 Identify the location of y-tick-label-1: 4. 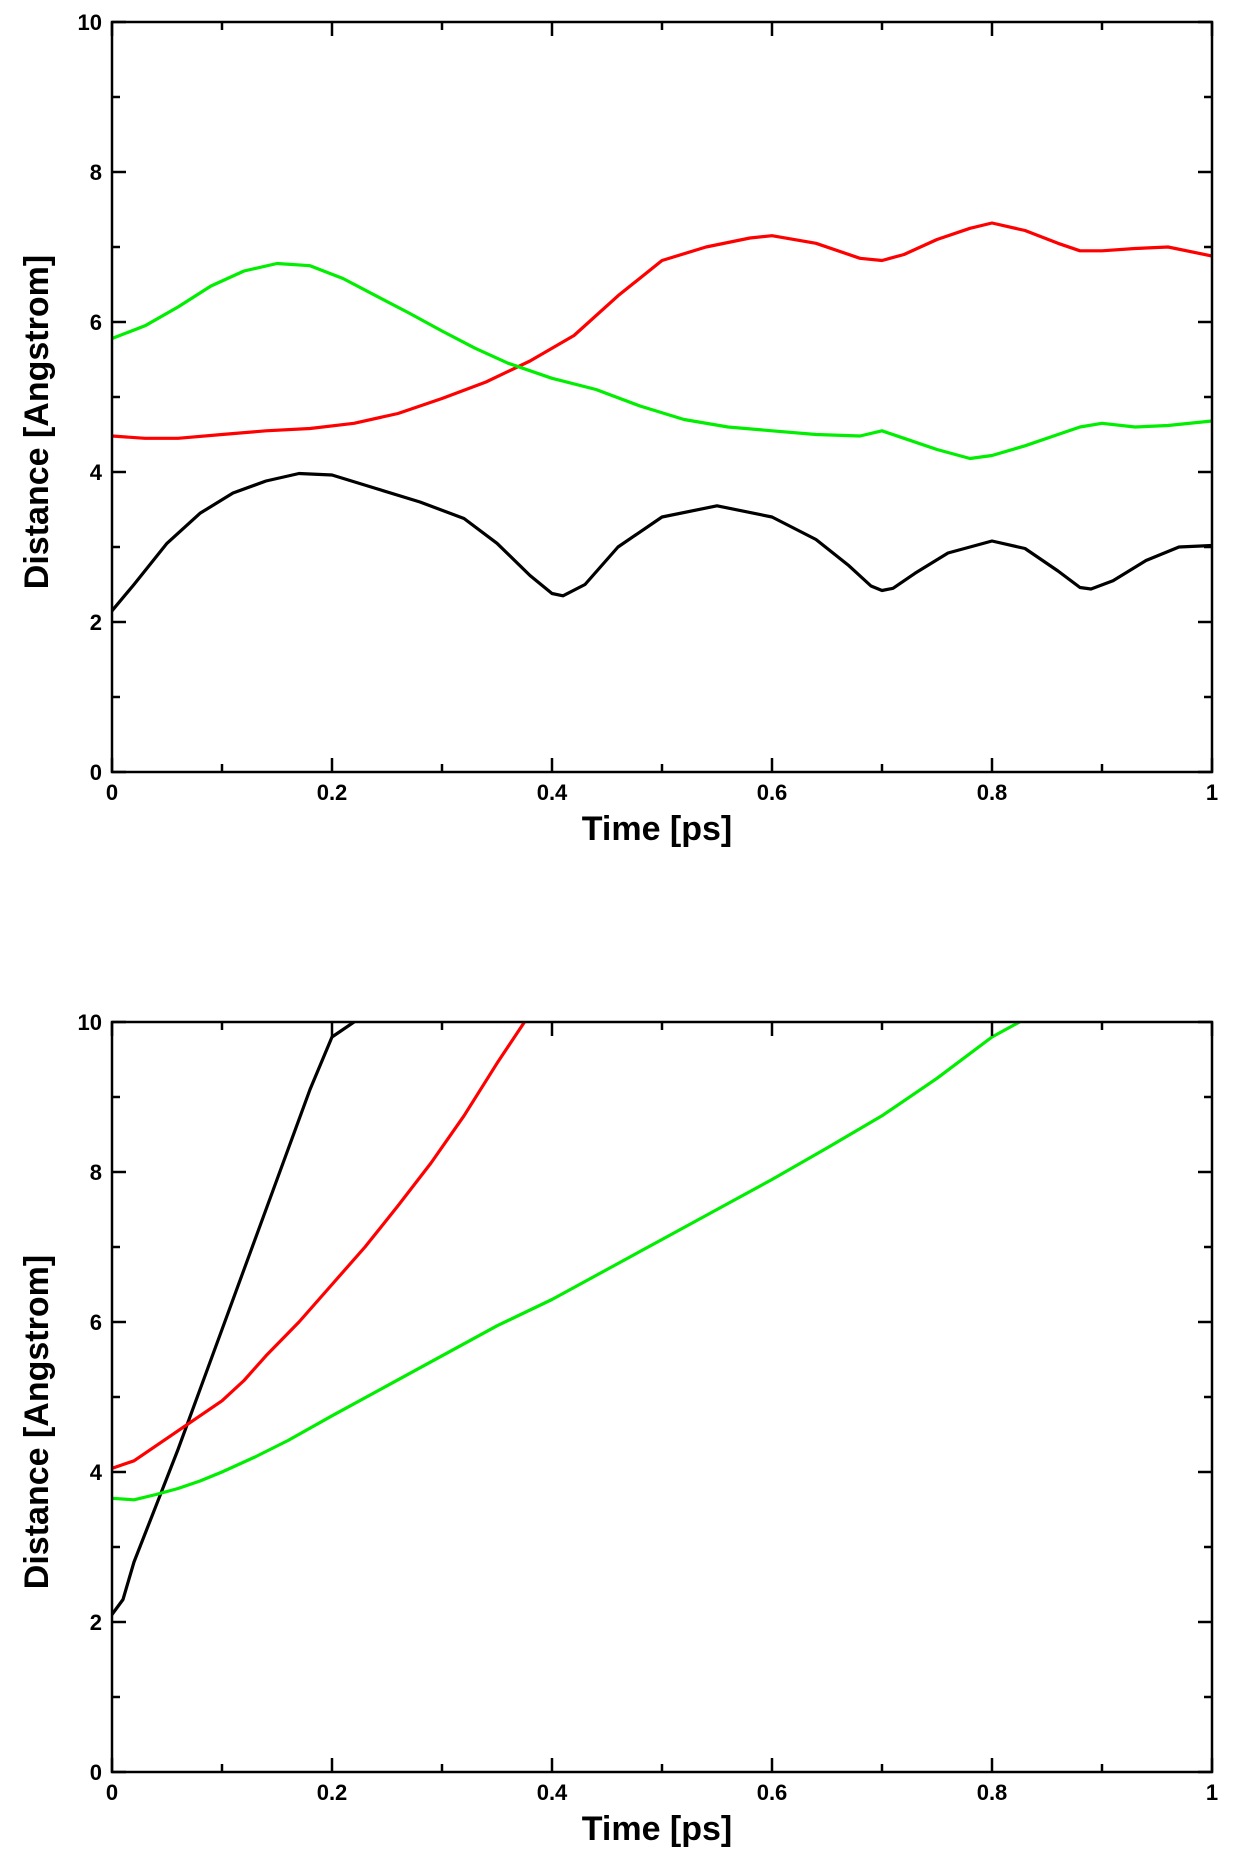
(96, 472).